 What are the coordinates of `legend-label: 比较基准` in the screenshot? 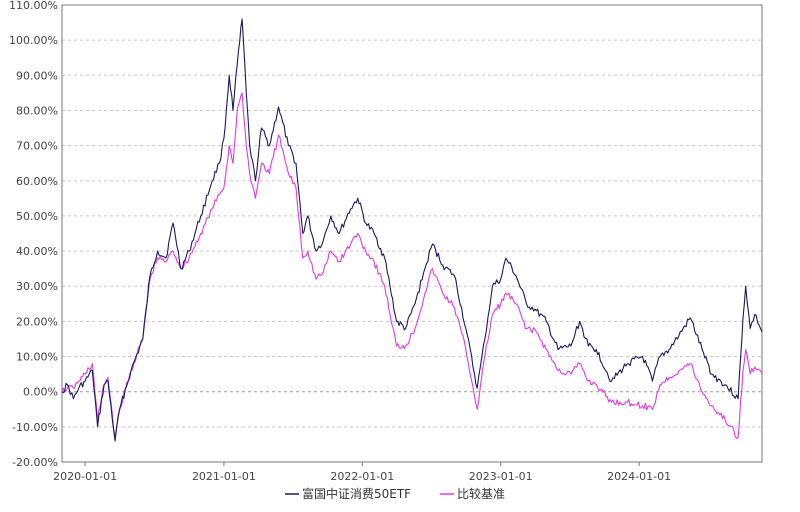 It's located at (481, 493).